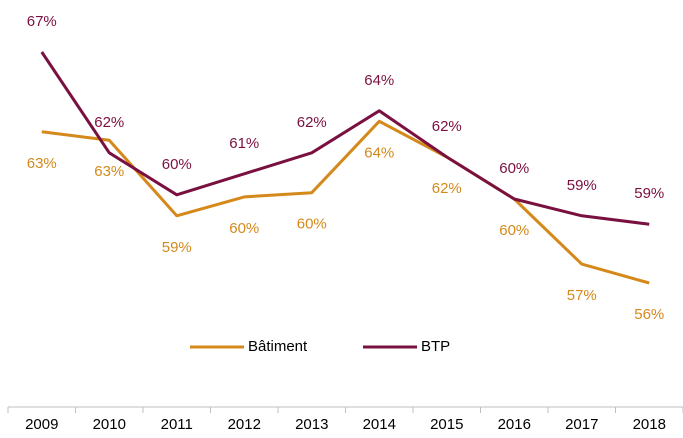 The height and width of the screenshot is (438, 683). Describe the element at coordinates (109, 424) in the screenshot. I see `x-tick-label: 2010` at that location.